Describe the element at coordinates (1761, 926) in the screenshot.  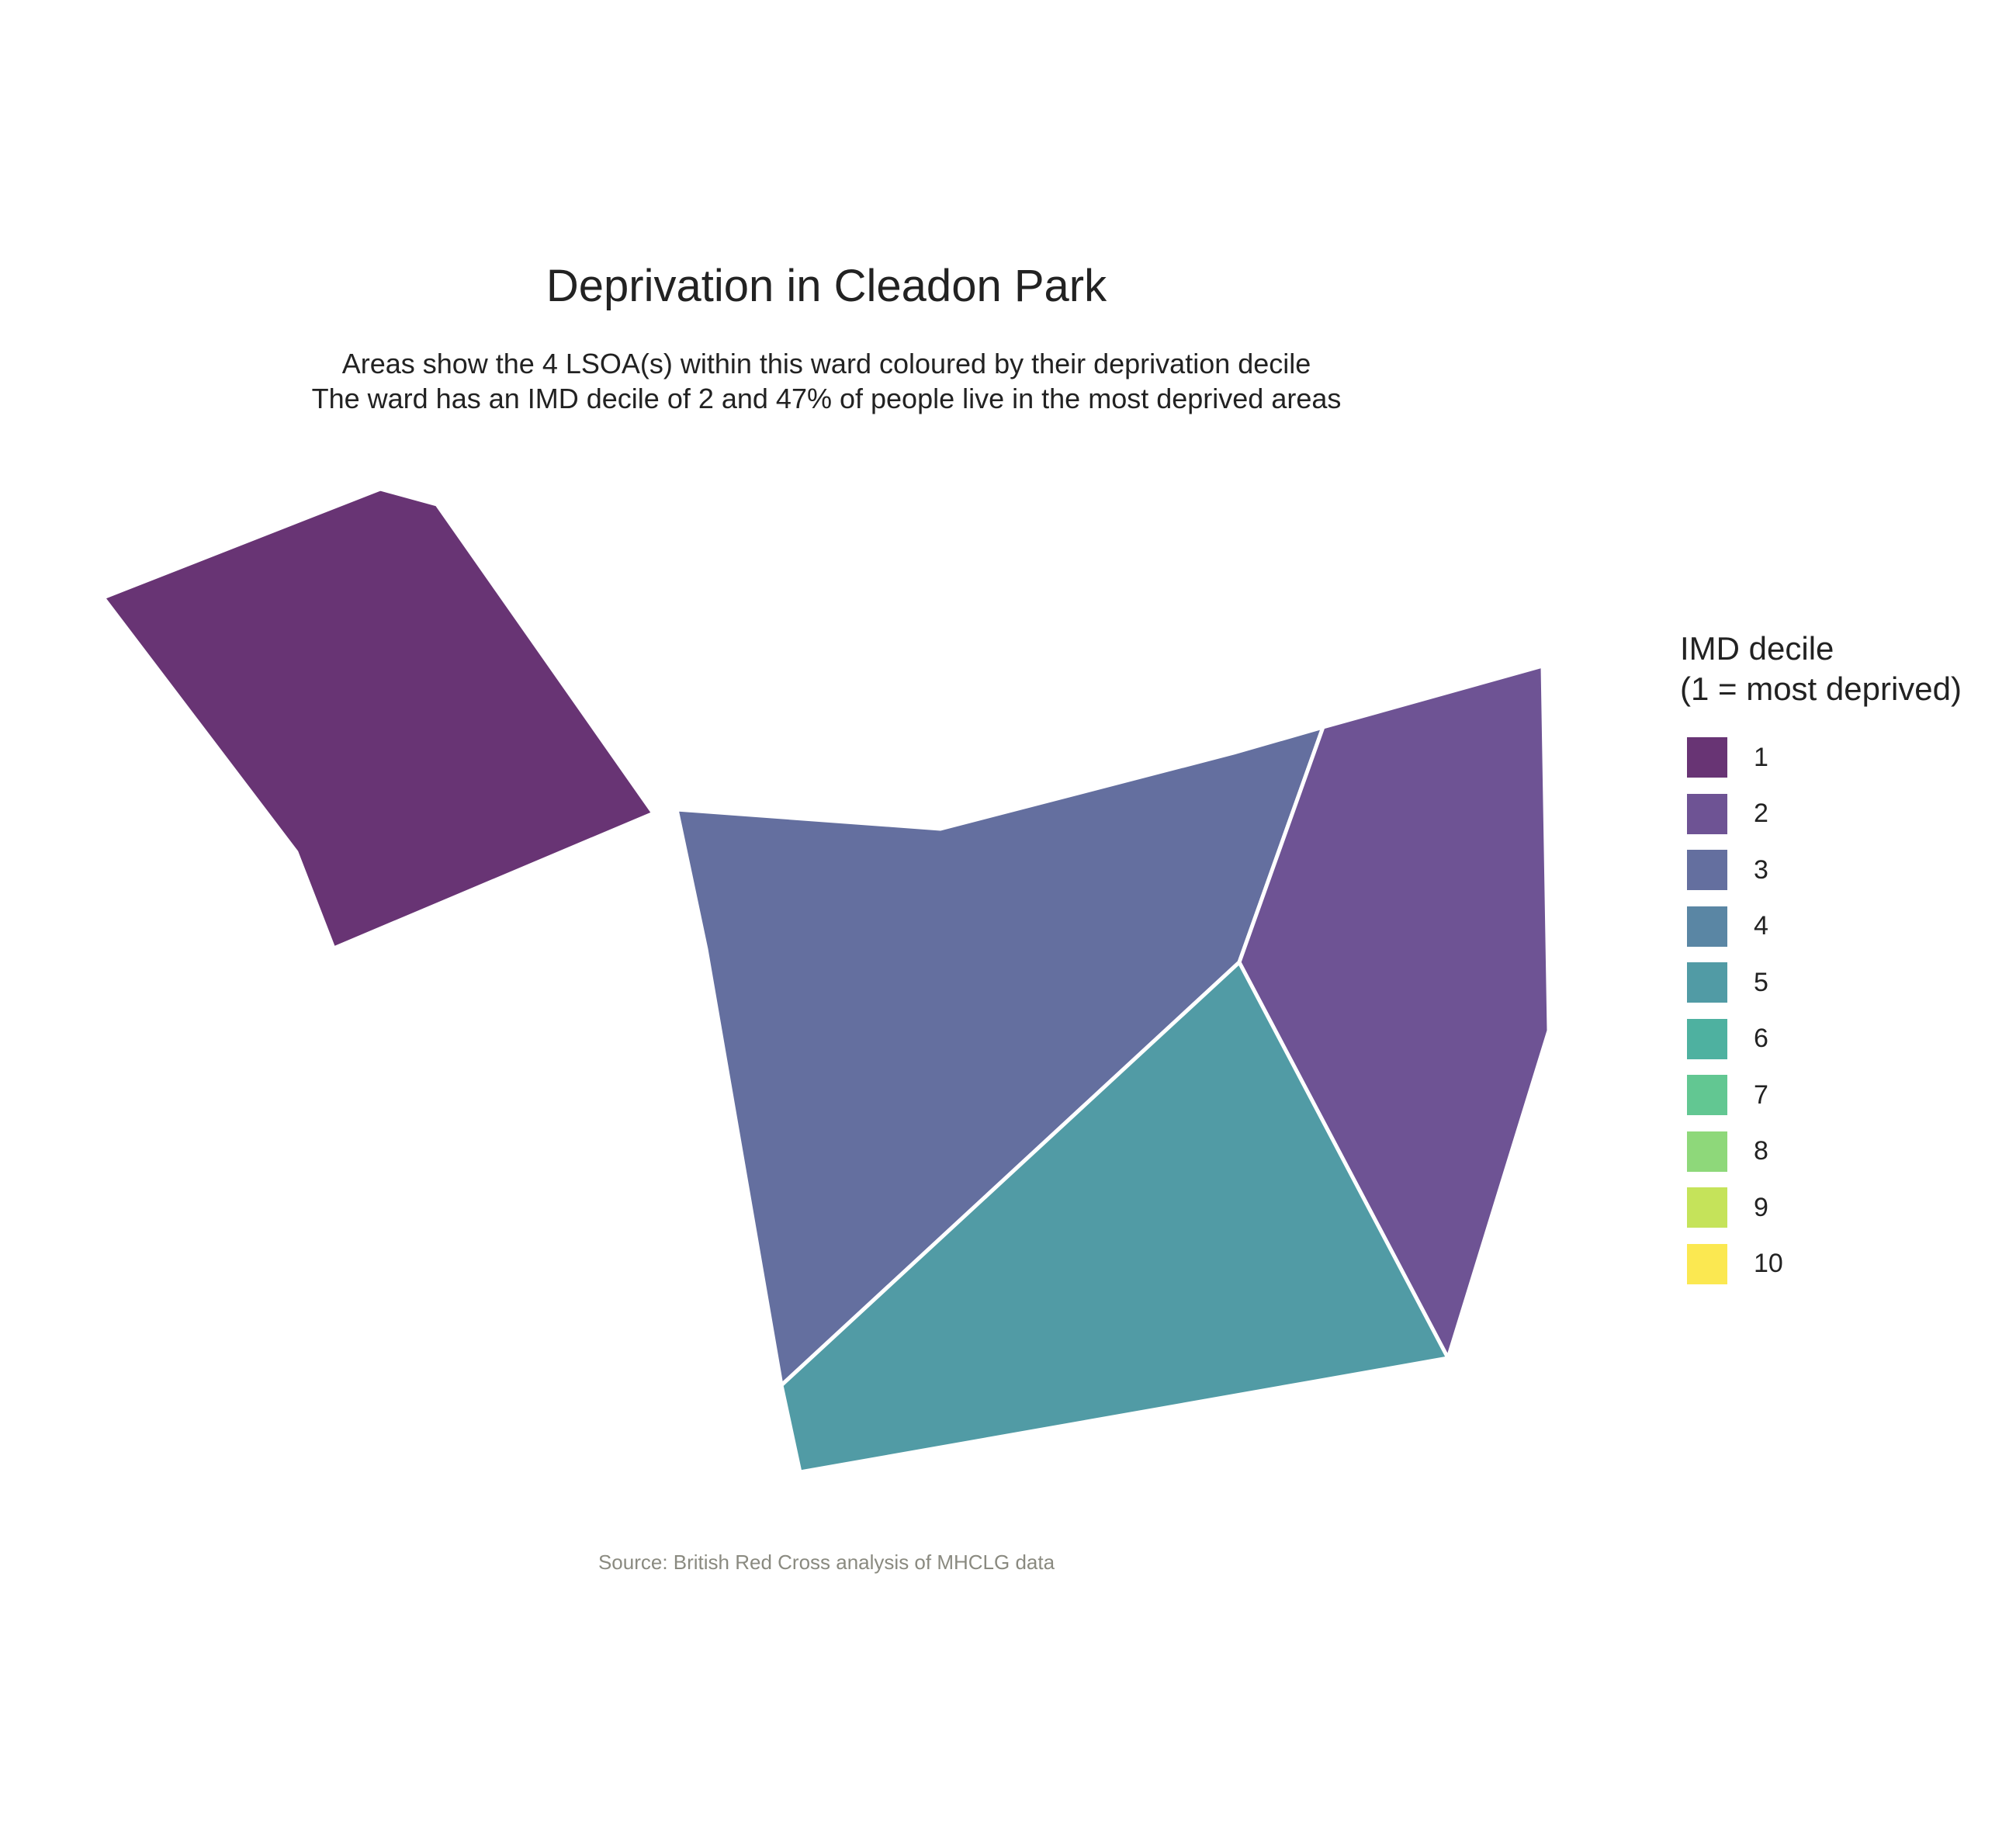
I see `legend-label-4: 4` at that location.